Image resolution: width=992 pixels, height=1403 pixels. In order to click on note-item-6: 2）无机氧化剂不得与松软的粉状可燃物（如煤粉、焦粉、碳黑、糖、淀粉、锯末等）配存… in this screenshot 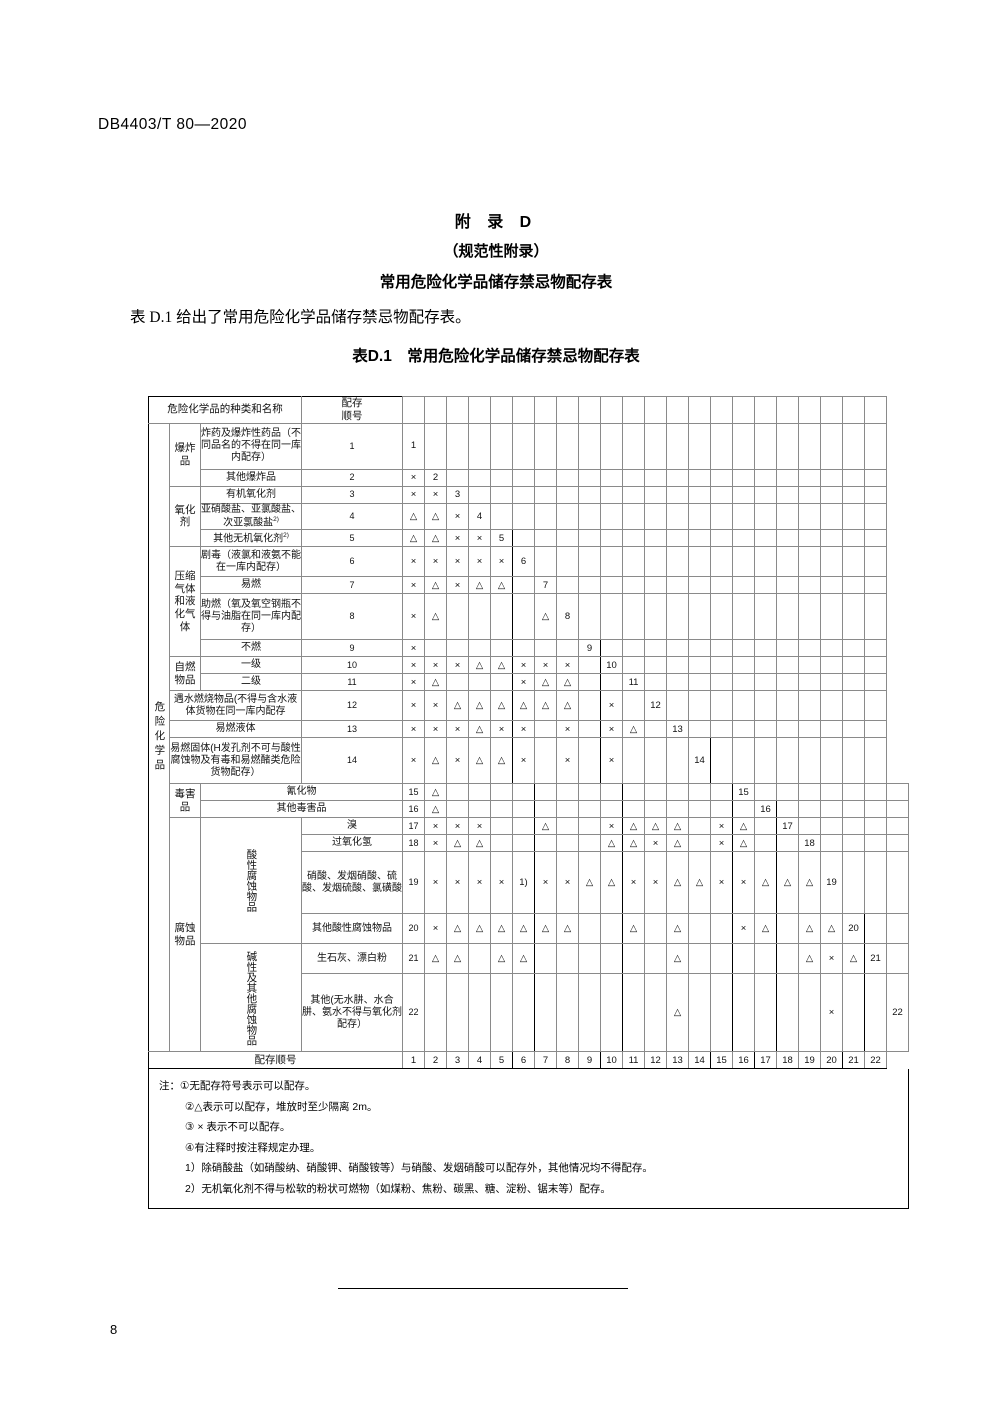, I will do `click(398, 1188)`.